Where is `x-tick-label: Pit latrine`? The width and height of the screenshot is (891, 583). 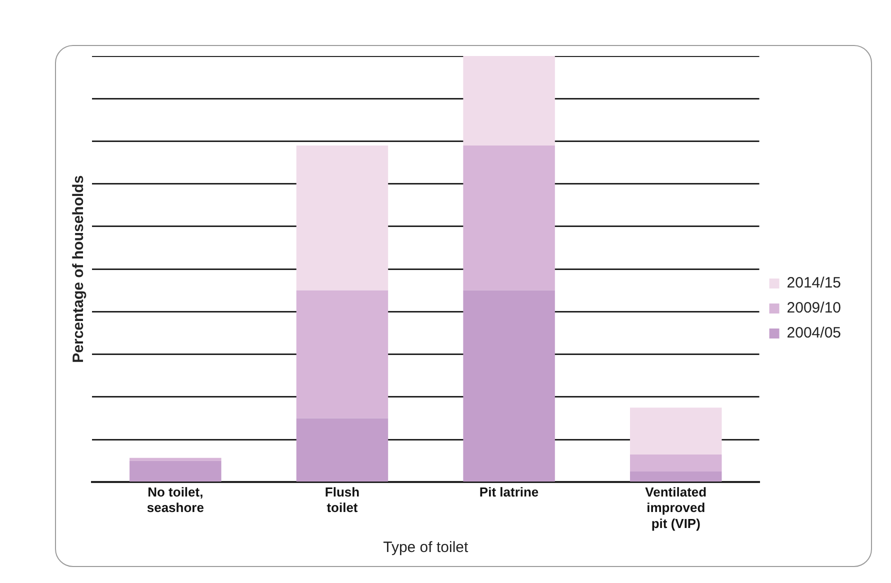
x-tick-label: Pit latrine is located at coordinates (509, 492).